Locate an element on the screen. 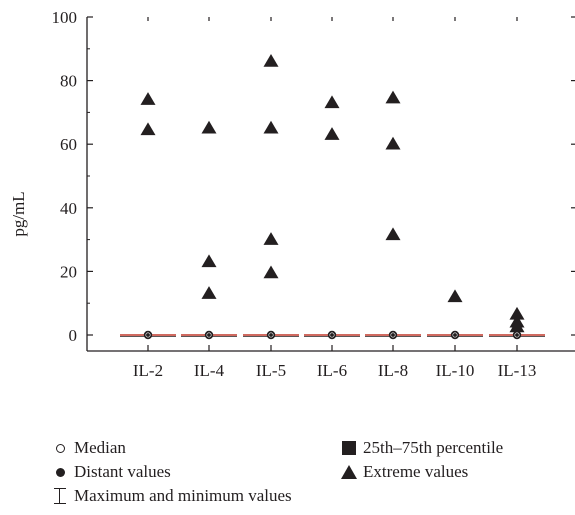 The height and width of the screenshot is (515, 575). y-tick-label: 0 is located at coordinates (73, 335).